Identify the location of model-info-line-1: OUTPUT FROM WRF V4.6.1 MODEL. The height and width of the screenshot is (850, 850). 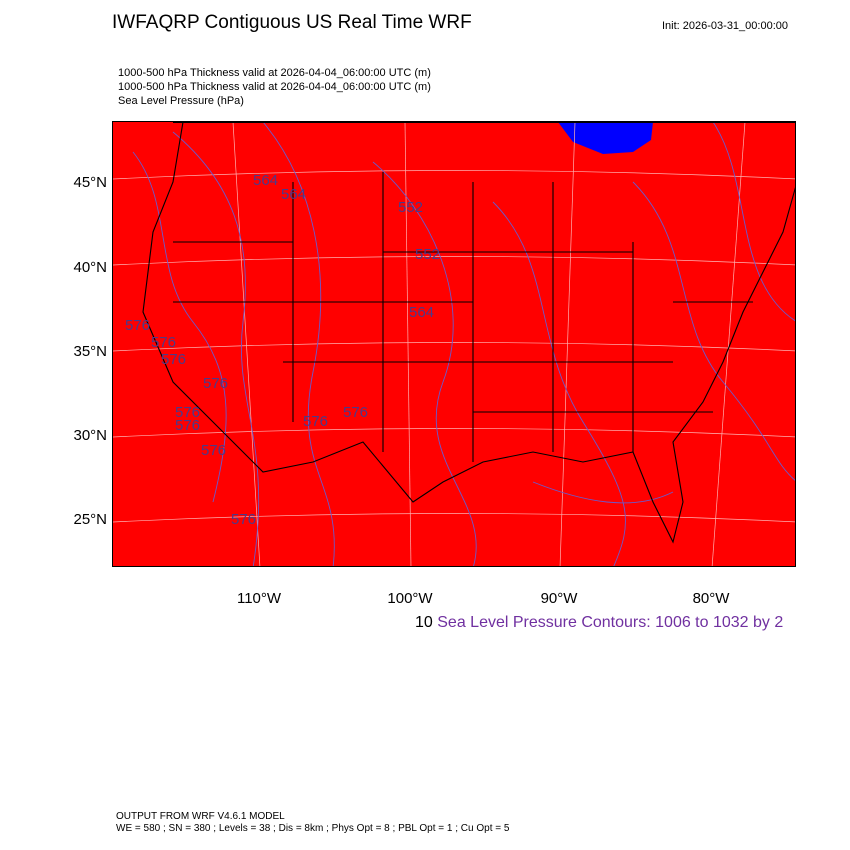
(200, 816).